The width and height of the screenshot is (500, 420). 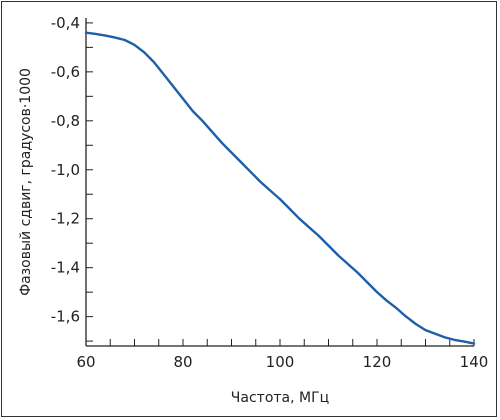 I want to click on y-ticks: -0,4 -0,6 -0,8 -1,0 -1,2 -1,4 -1,6, so click(x=72, y=178).